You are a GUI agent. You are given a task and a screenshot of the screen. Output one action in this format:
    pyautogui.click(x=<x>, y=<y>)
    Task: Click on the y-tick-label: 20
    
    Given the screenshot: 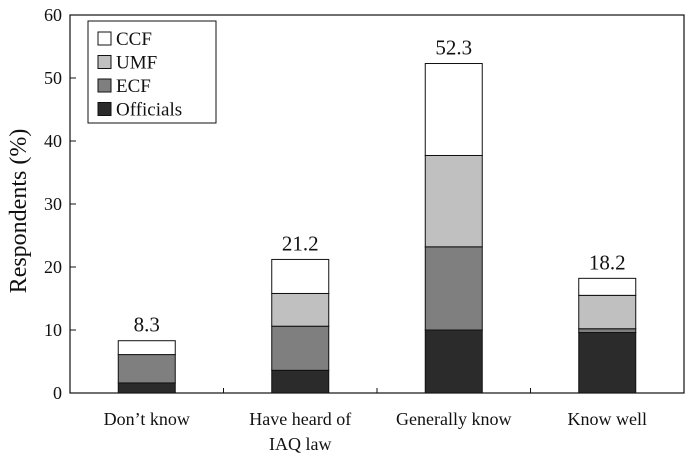 What is the action you would take?
    pyautogui.click(x=53, y=267)
    